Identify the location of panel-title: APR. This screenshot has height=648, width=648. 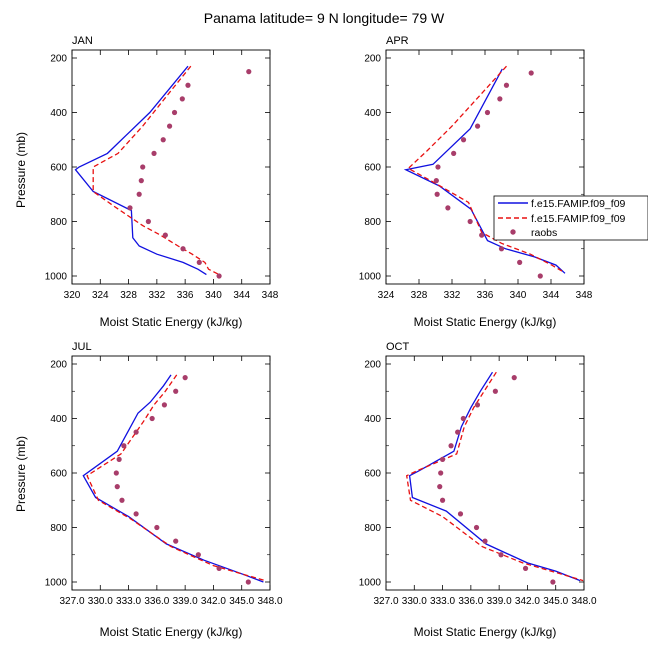
(397, 41).